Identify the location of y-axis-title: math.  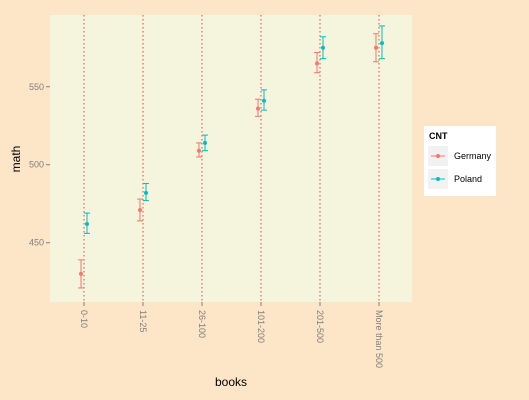
(16, 159).